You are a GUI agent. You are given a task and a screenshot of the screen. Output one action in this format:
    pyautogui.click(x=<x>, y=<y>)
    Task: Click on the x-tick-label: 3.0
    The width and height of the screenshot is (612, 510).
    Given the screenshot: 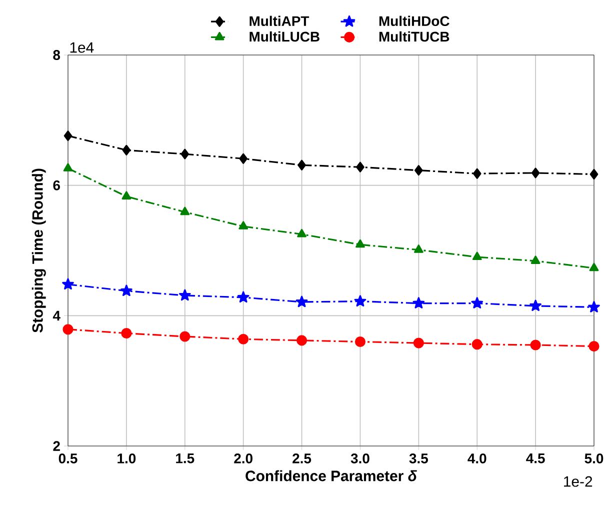 What is the action you would take?
    pyautogui.click(x=360, y=459)
    